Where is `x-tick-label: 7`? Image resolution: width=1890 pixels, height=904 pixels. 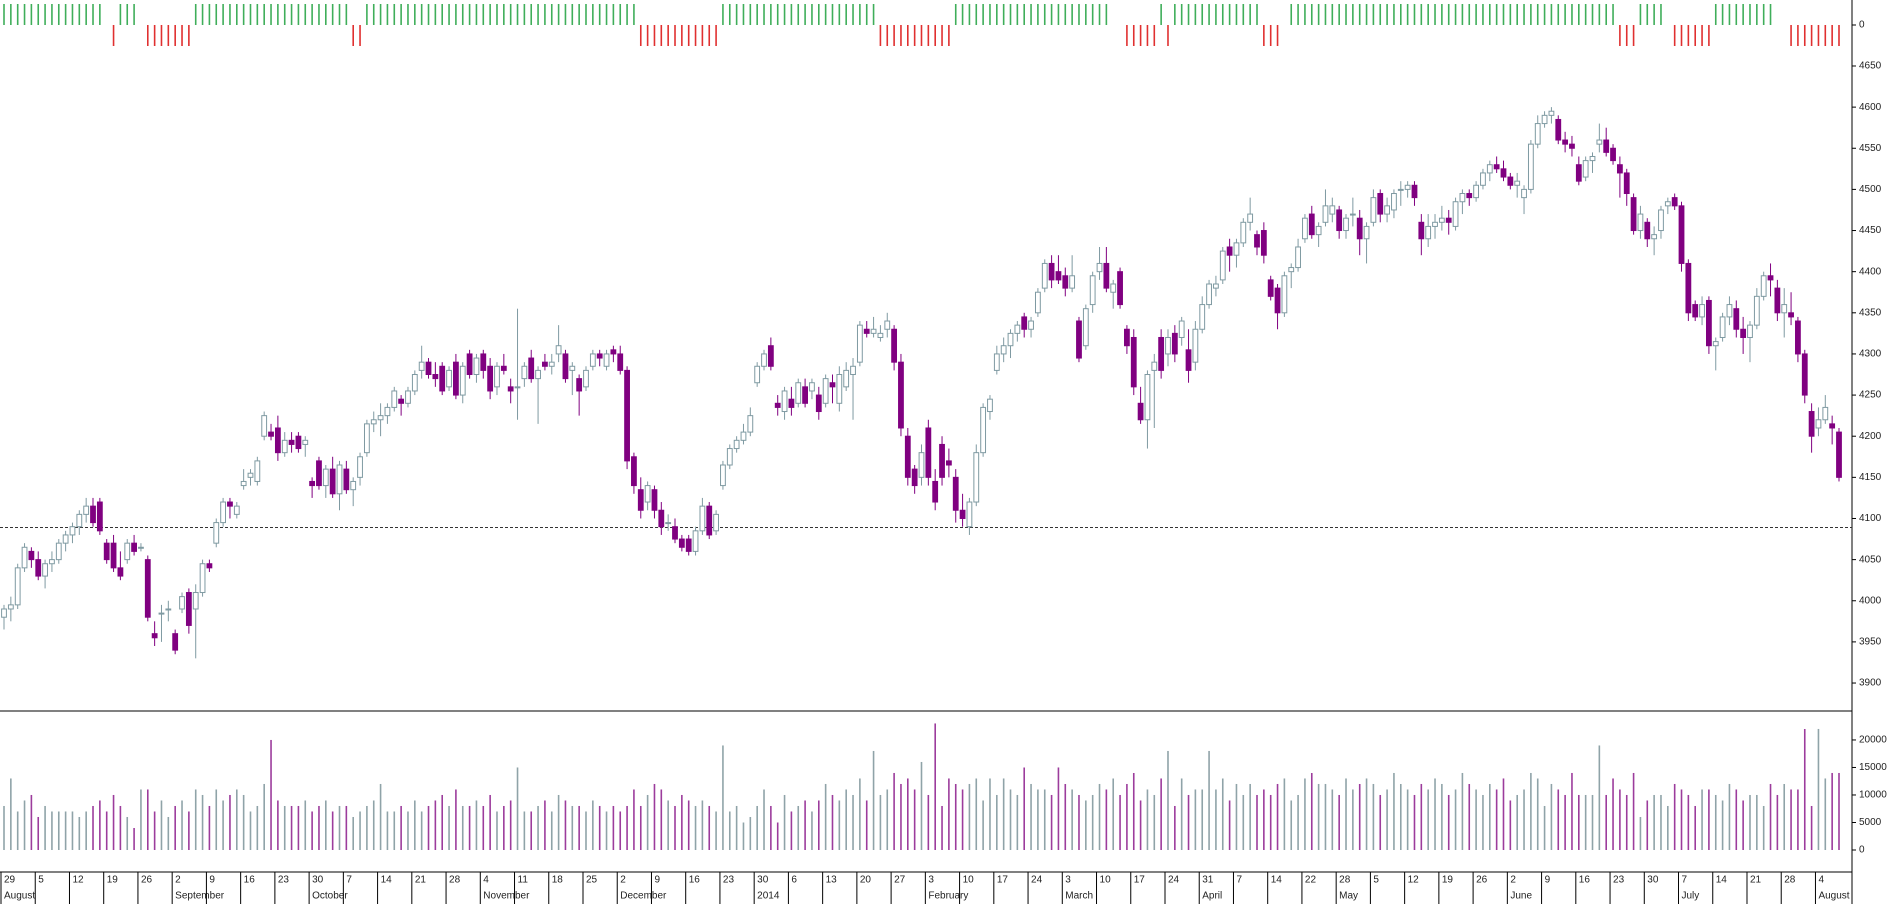
x-tick-label: 7 is located at coordinates (1239, 880).